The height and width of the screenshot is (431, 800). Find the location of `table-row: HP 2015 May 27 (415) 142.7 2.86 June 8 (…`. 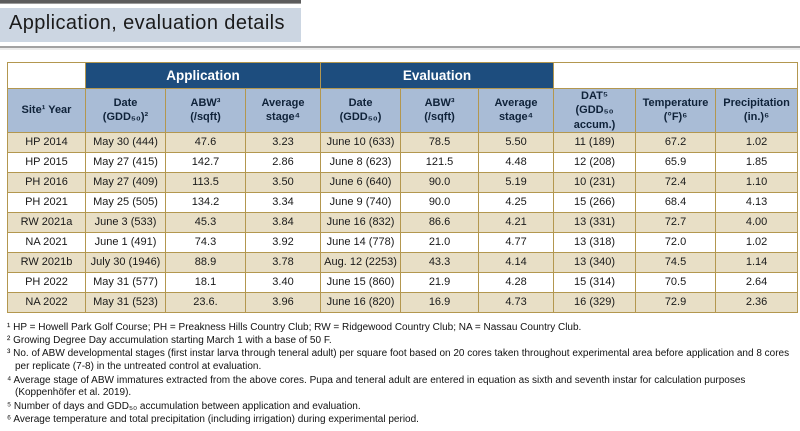

table-row: HP 2015 May 27 (415) 142.7 2.86 June 8 (… is located at coordinates (403, 162).